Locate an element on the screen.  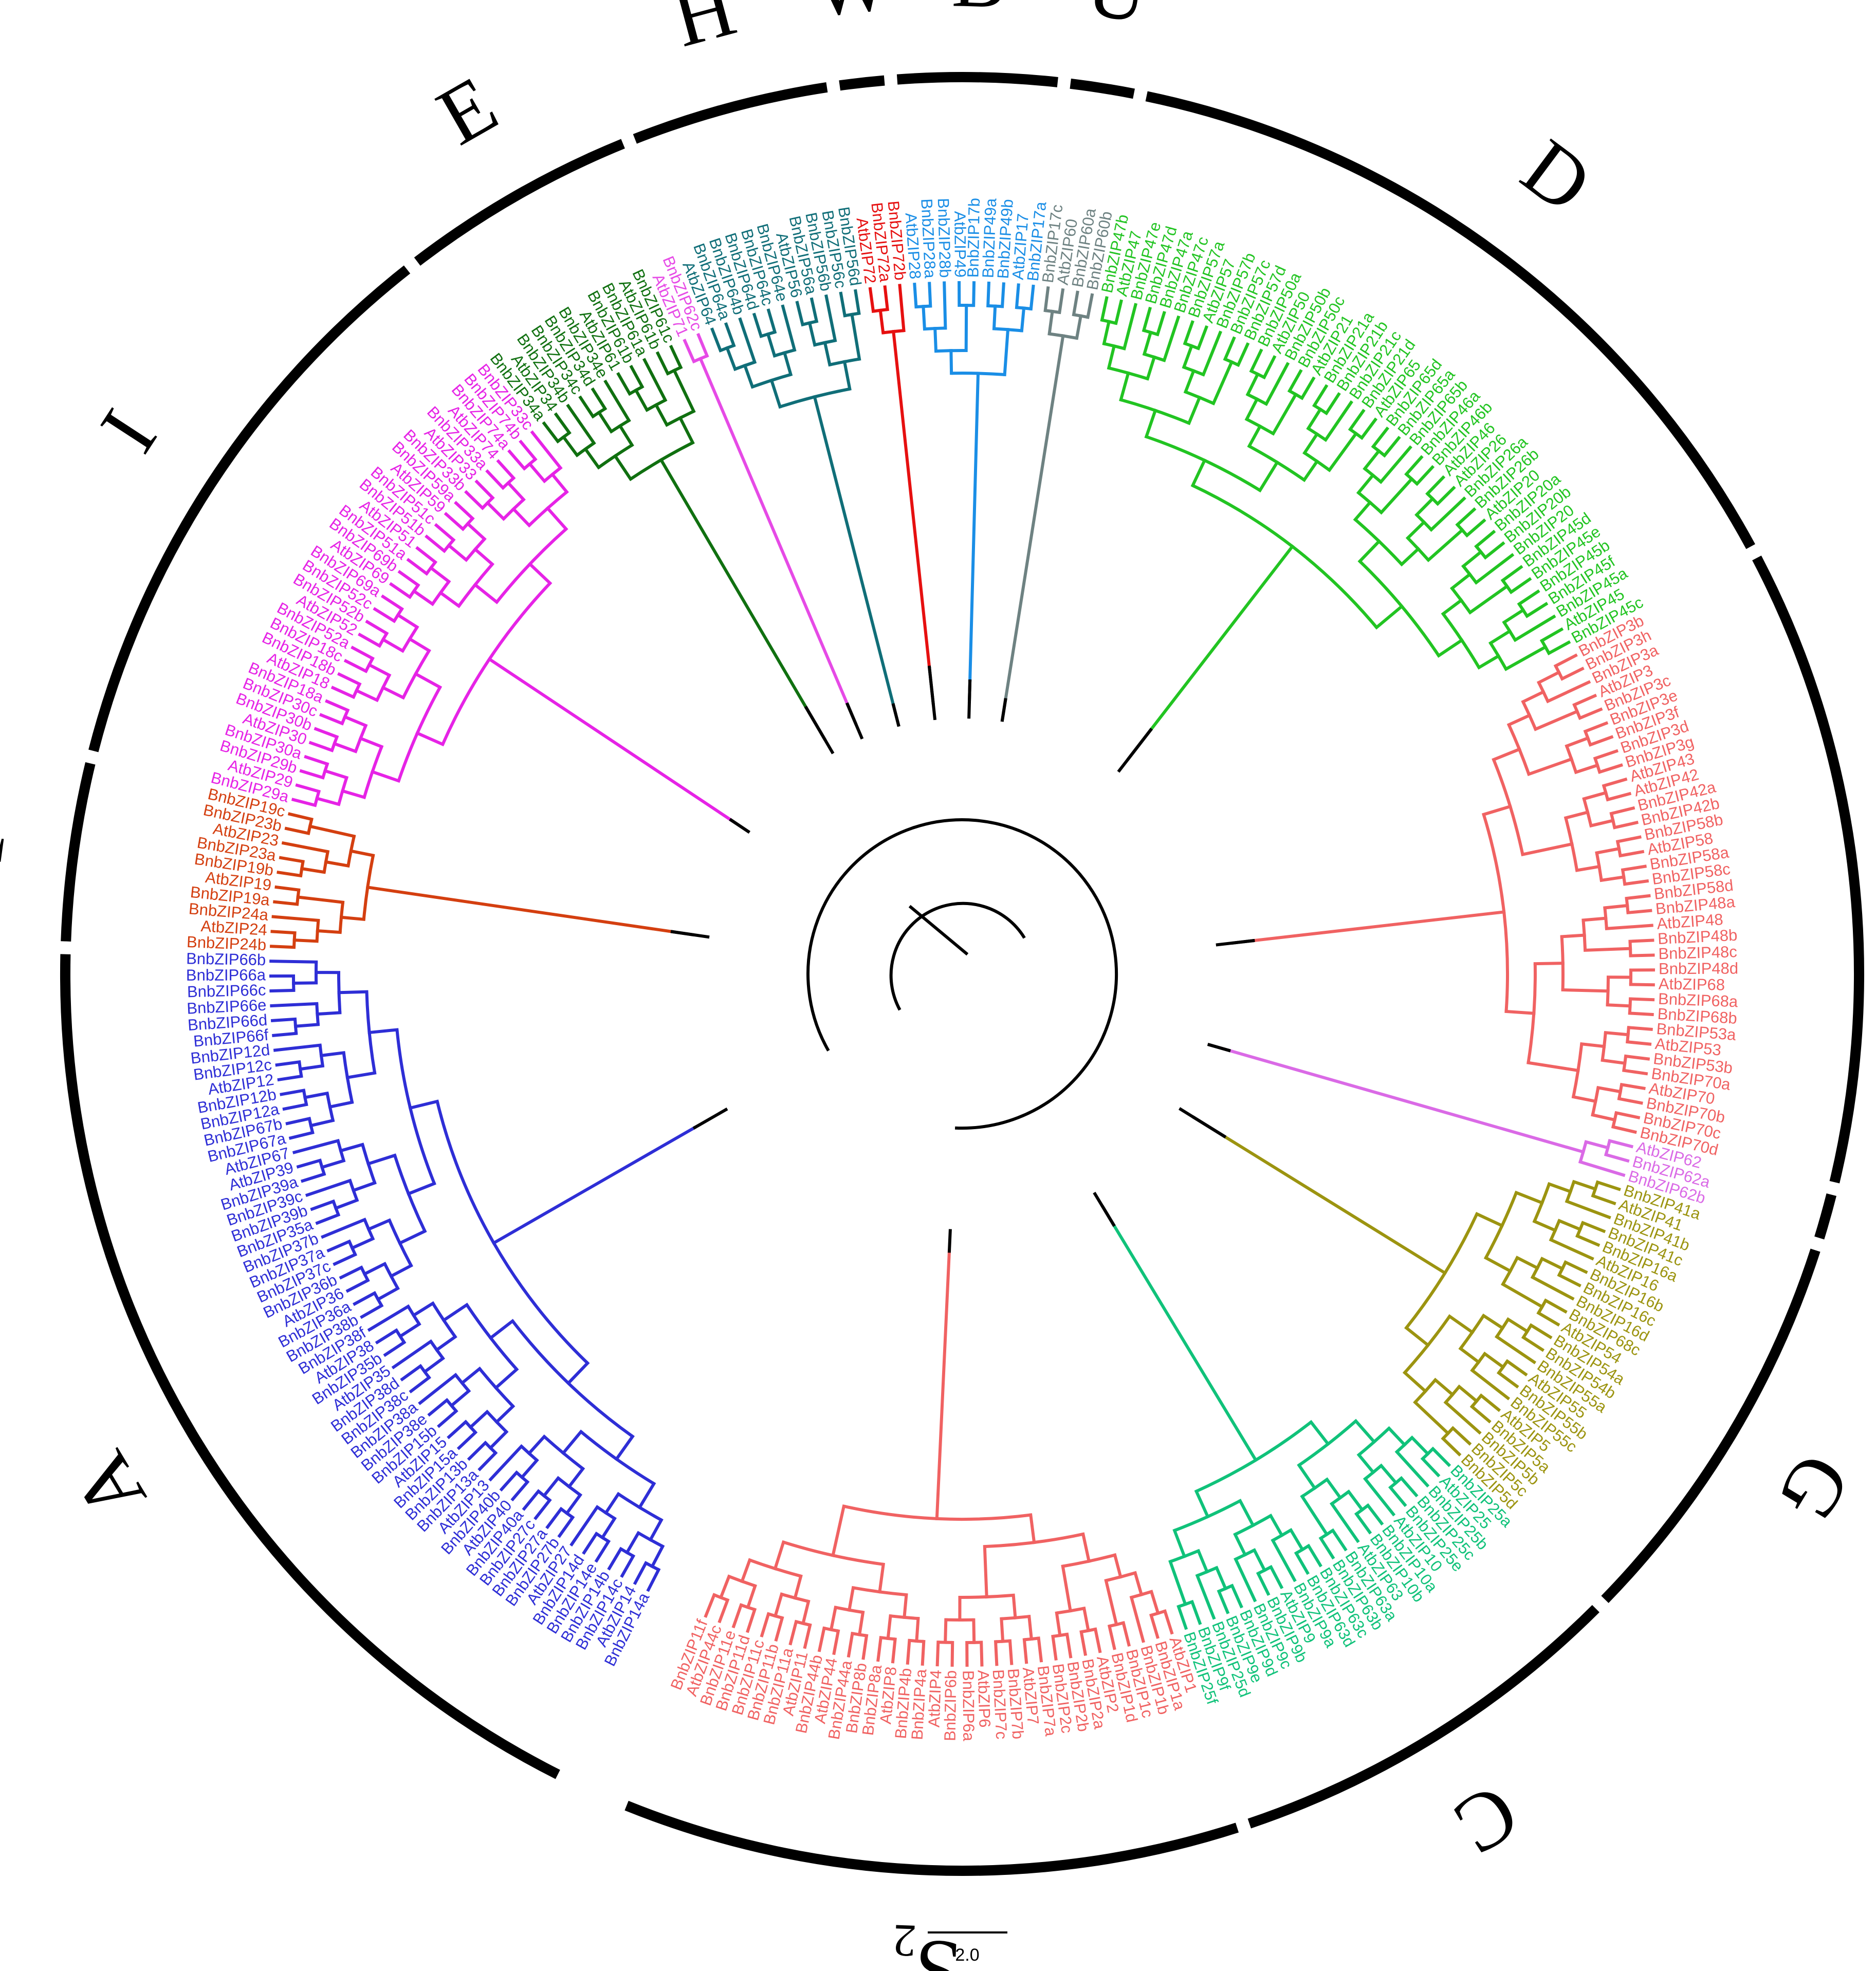
group-label-v: V is located at coordinates (1872, 1243).